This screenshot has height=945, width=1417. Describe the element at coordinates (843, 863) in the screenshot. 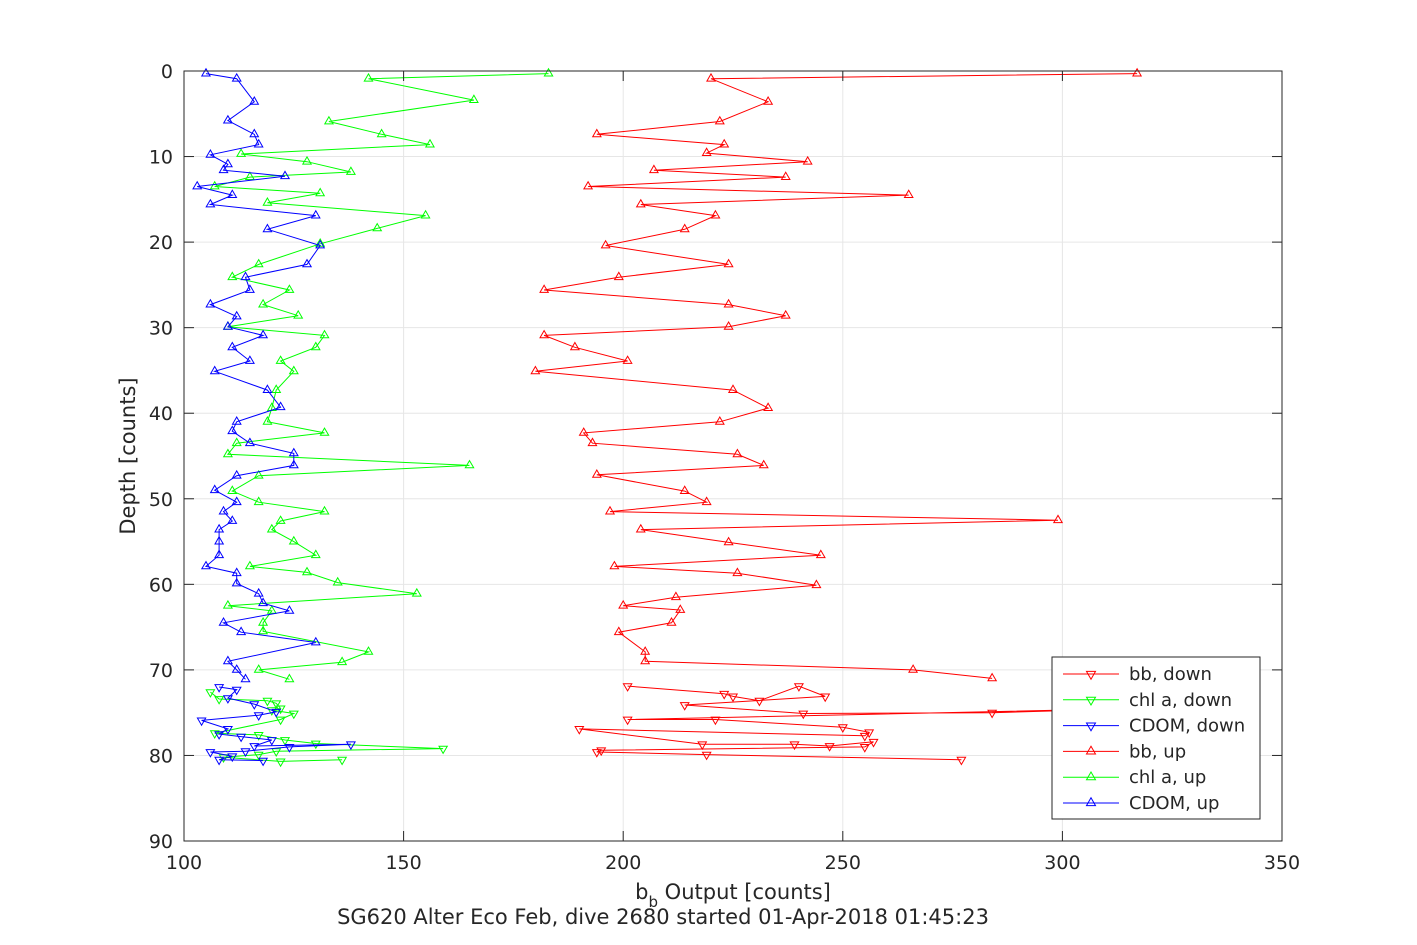

I see `x-tick-label: 250` at that location.